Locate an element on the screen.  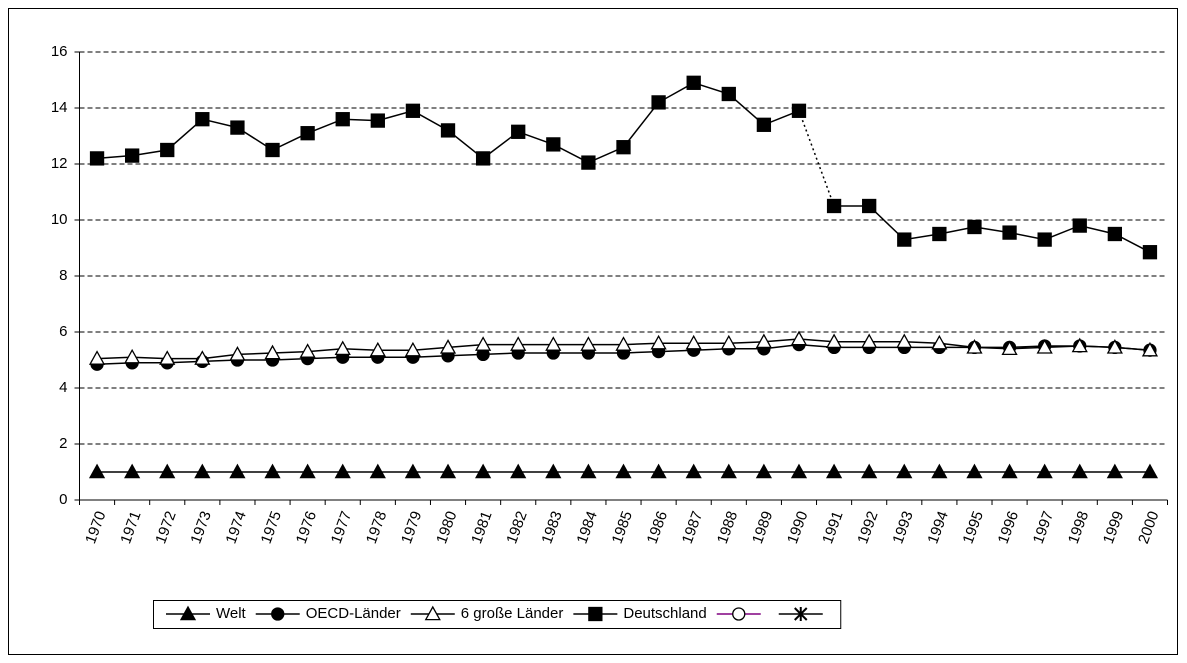
y-tick-label: 2 is located at coordinates (63, 443).